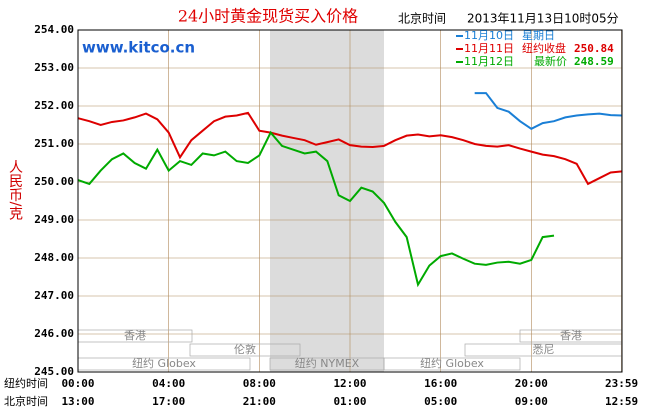 The width and height of the screenshot is (645, 419). What do you see at coordinates (489, 35) in the screenshot?
I see `legend-label: 11月10日` at bounding box center [489, 35].